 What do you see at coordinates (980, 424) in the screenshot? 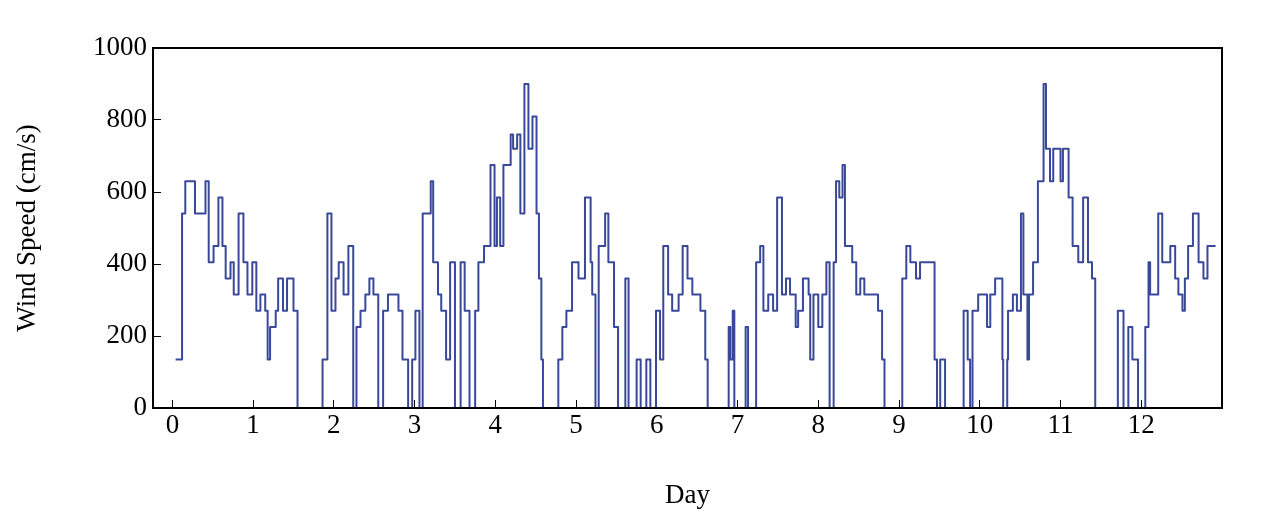
I see `x-tick-label: 10` at bounding box center [980, 424].